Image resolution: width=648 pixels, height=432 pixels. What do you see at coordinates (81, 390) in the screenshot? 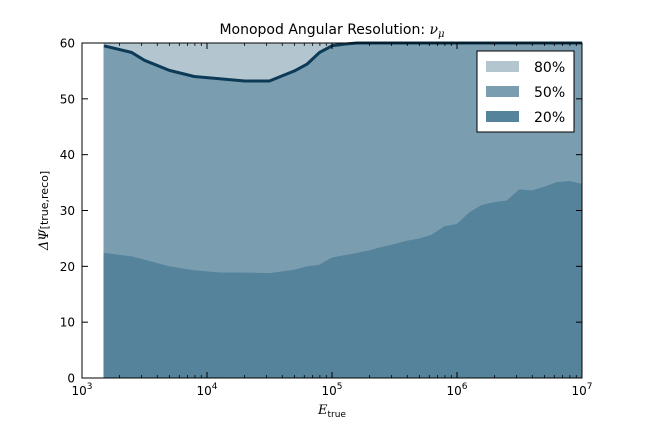
I see `x-tick-label: 10³` at bounding box center [81, 390].